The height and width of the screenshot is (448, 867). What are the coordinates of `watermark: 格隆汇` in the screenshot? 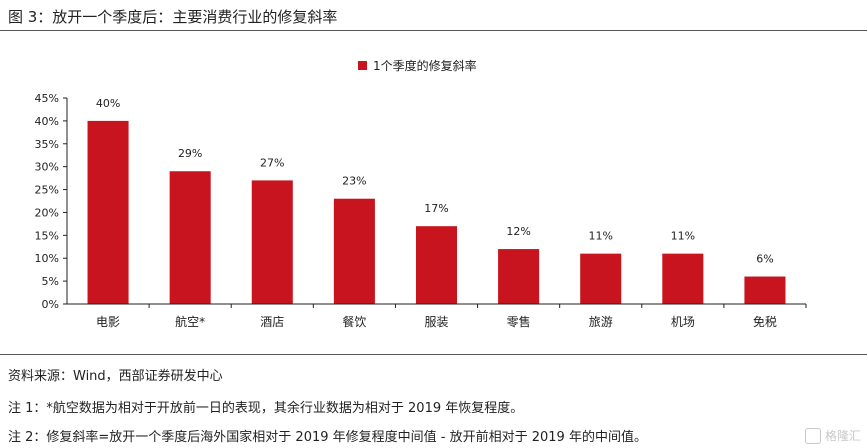 It's located at (832, 435).